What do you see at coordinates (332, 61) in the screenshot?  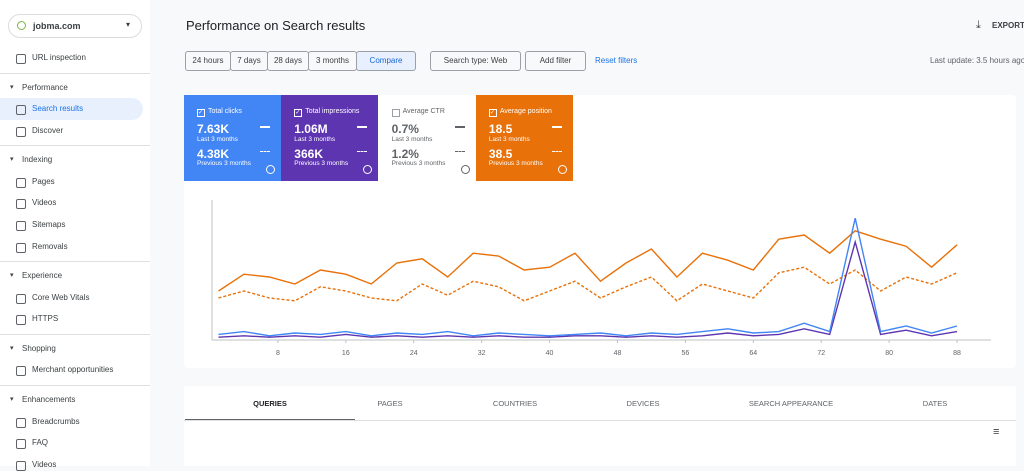 I see `date-range-chip: 3 months` at bounding box center [332, 61].